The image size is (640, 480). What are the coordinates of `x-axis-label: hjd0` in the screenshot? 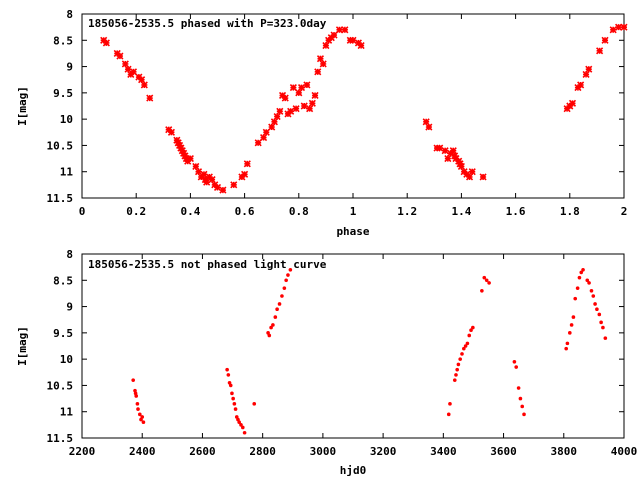 It's located at (353, 470).